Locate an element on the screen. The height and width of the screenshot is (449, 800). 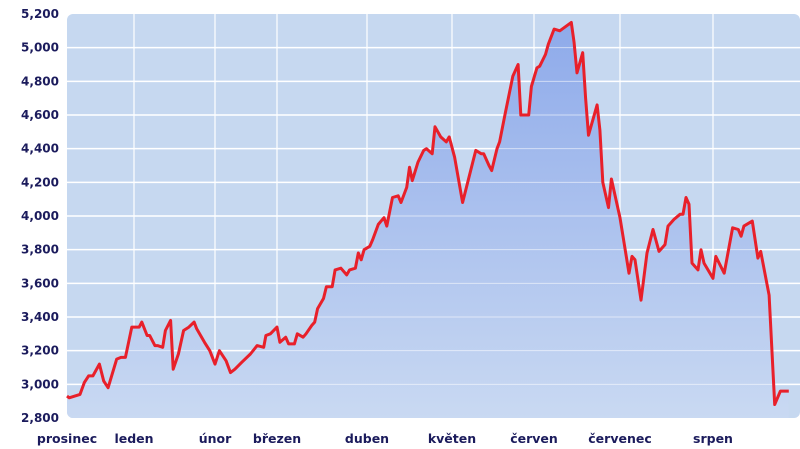
y-tick-label: 3,200 is located at coordinates (40, 351).